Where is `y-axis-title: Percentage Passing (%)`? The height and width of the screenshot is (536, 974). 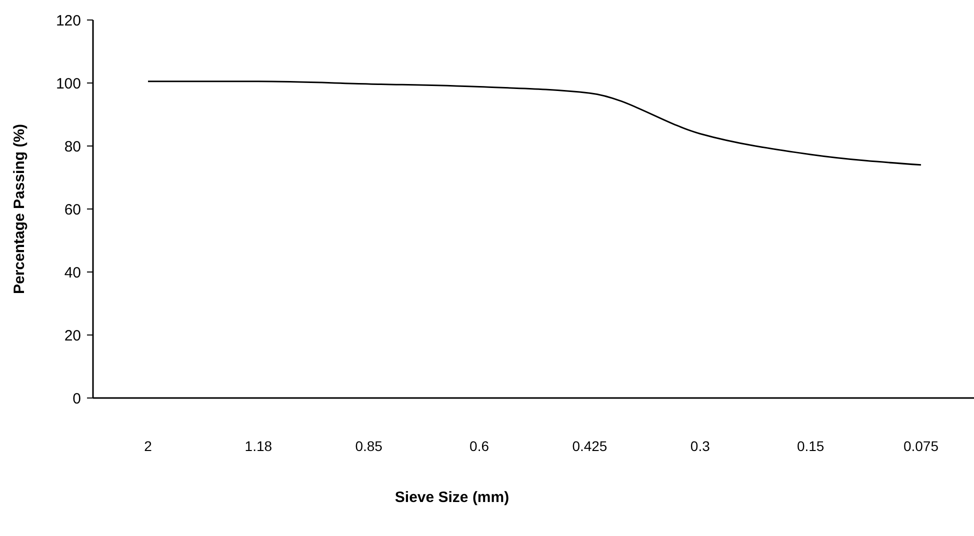 y-axis-title: Percentage Passing (%) is located at coordinates (19, 209).